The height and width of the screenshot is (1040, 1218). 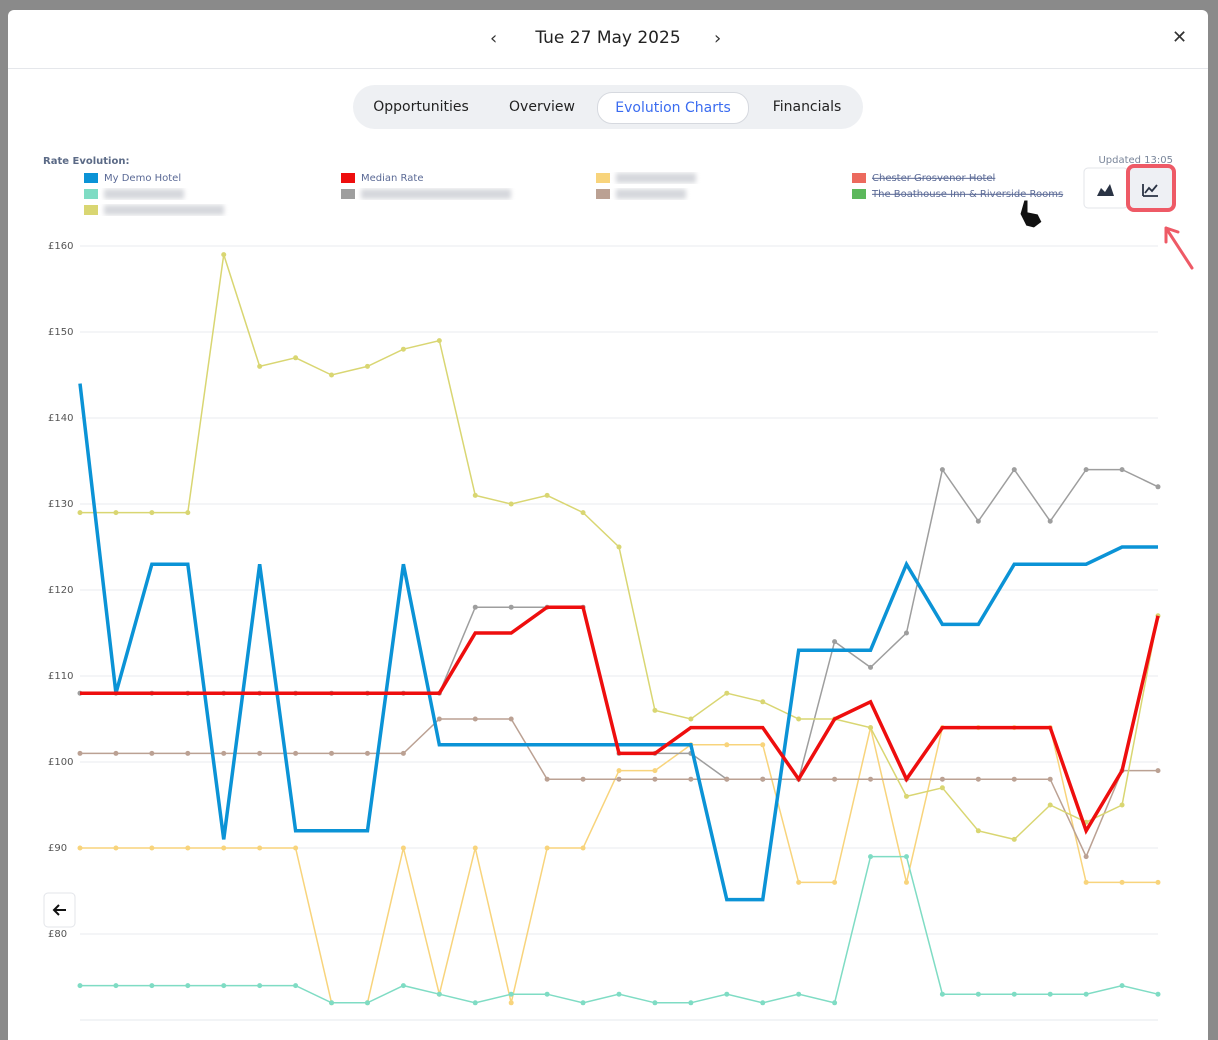 I want to click on tab: Overview, so click(x=542, y=107).